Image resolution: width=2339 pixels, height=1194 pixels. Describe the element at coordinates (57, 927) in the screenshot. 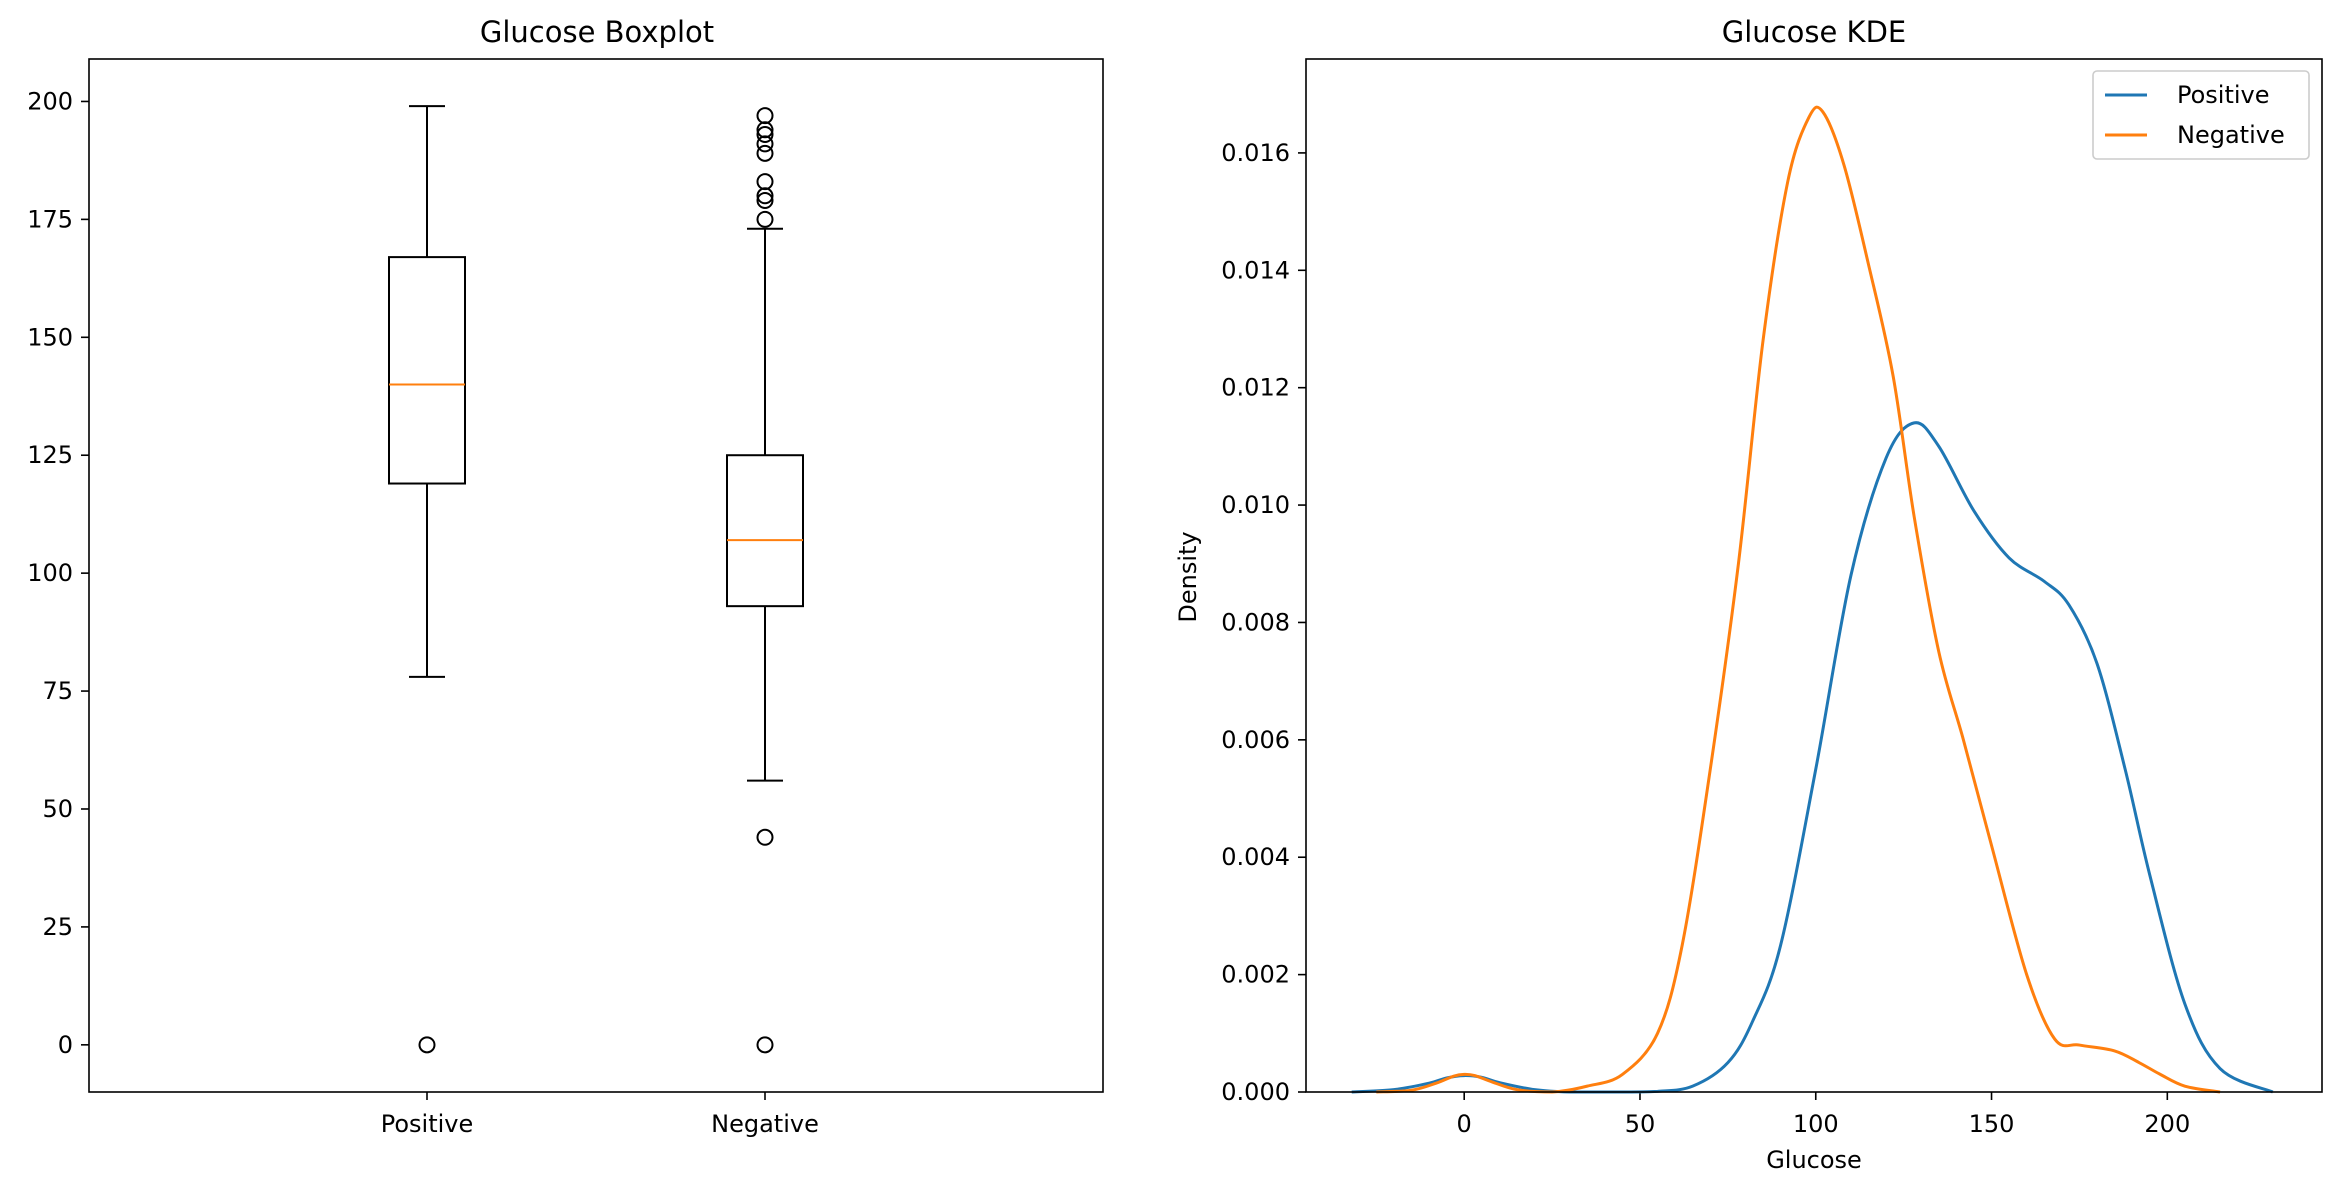

I see `boxplot-y-tick-label: 25` at that location.